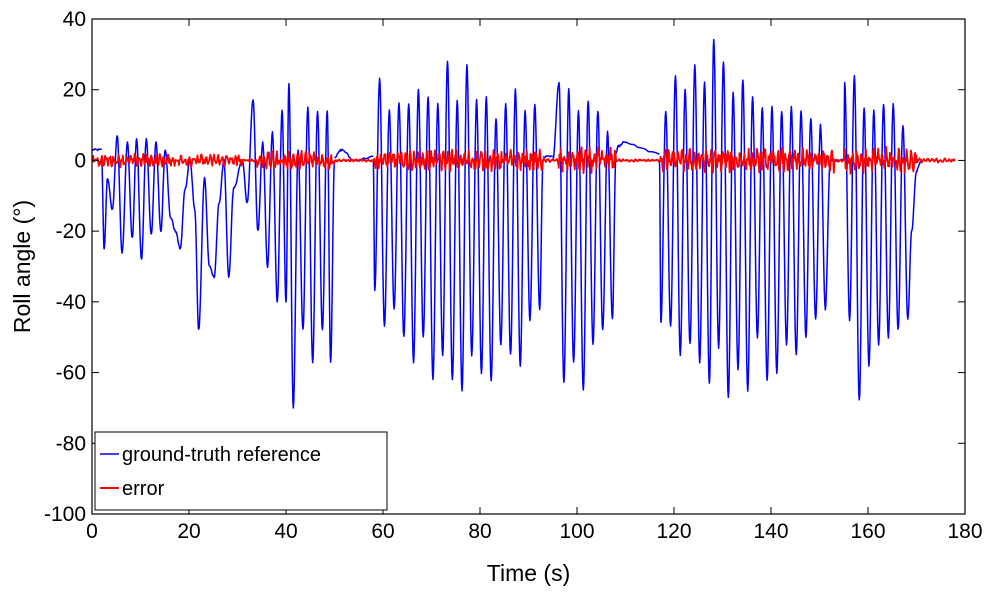 The height and width of the screenshot is (593, 1000). Describe the element at coordinates (673, 531) in the screenshot. I see `x-tick-label-6: 120` at that location.